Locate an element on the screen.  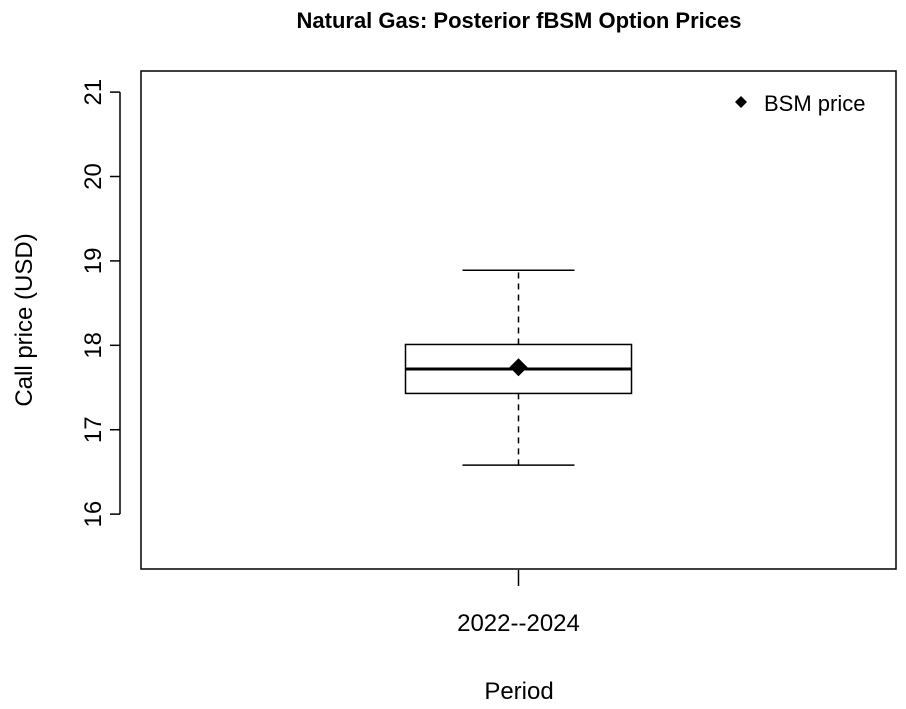
y-tick-label: 16 is located at coordinates (93, 514).